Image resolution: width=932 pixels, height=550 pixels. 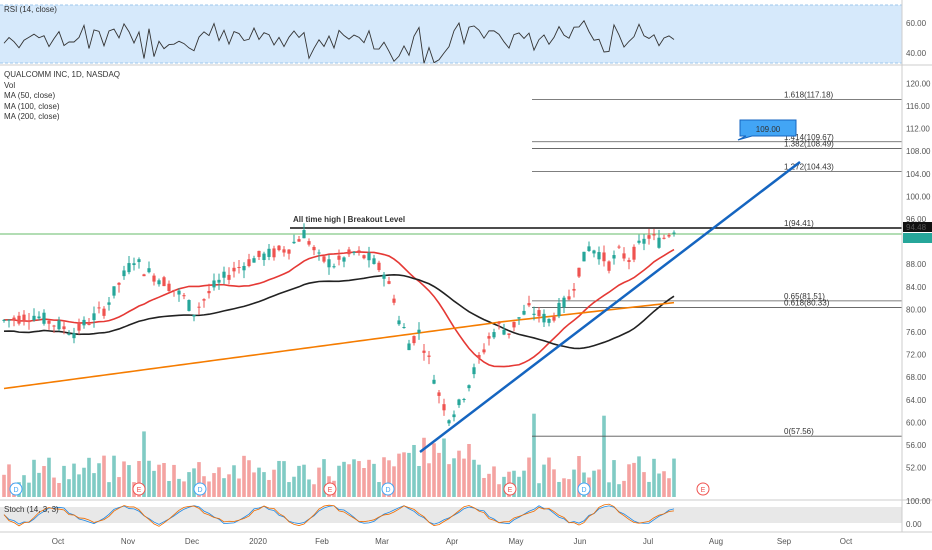 I want to click on price-tick: 96.00, so click(x=916, y=219).